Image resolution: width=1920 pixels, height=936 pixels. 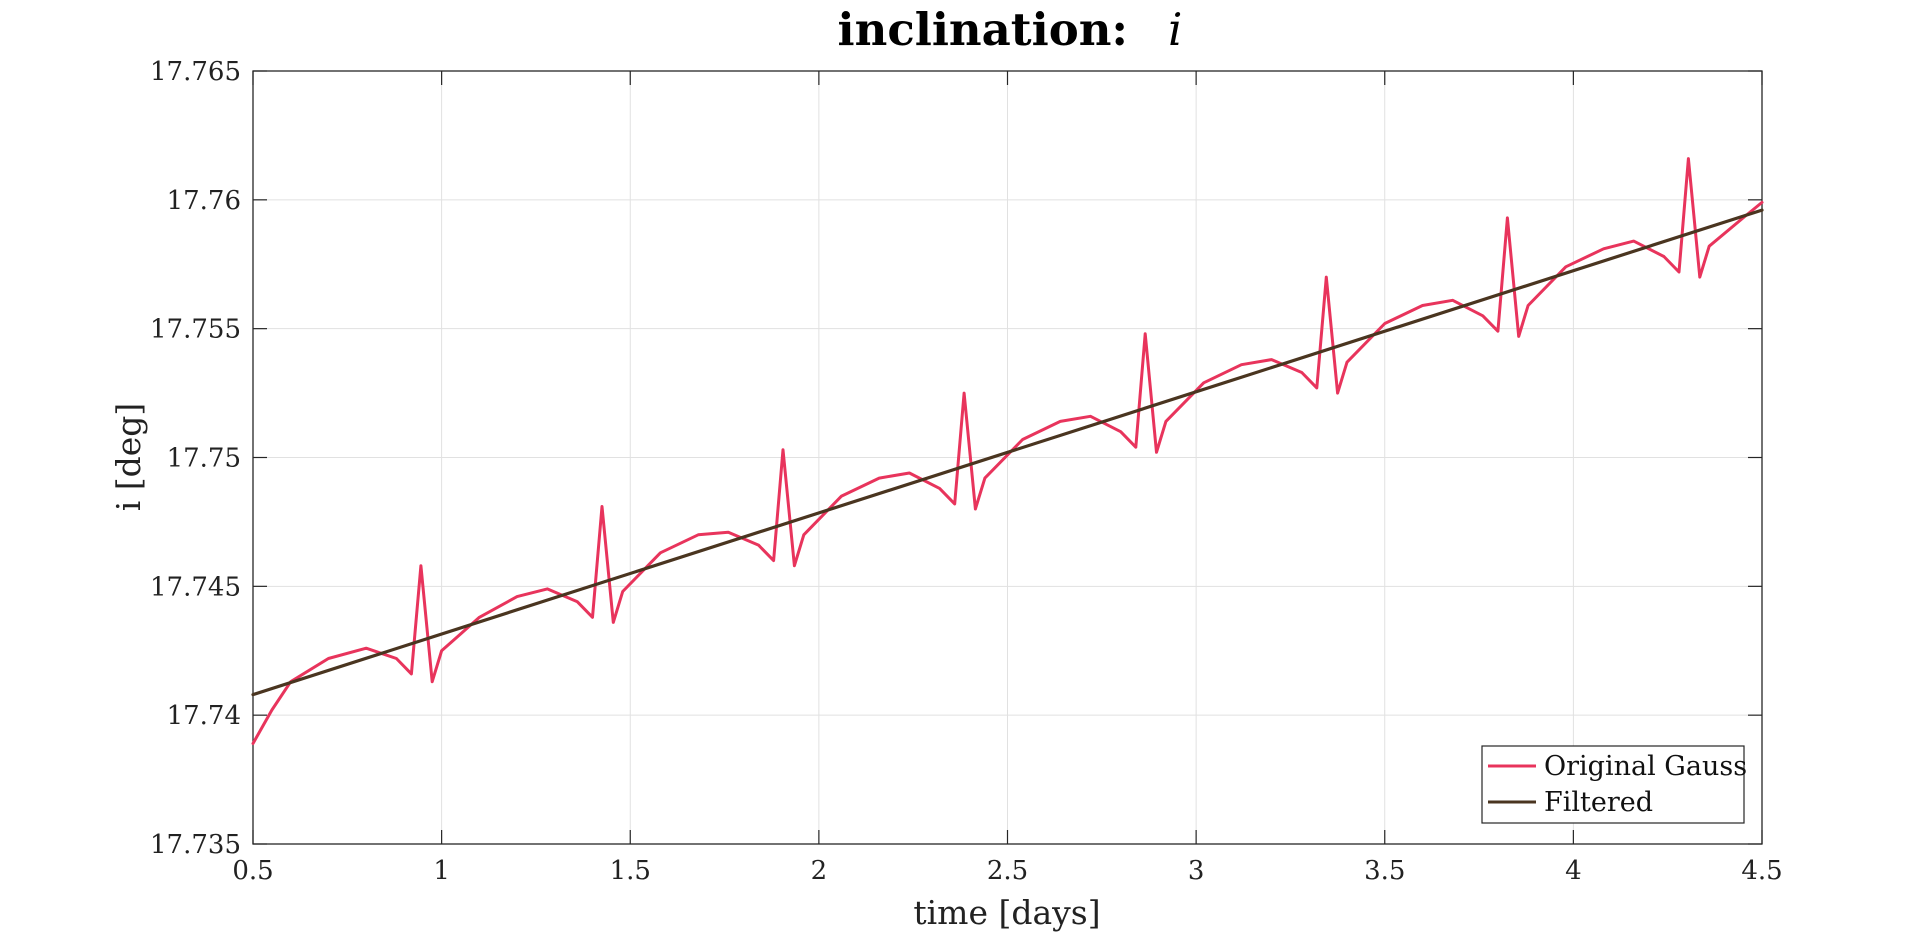 I want to click on x-axis-label: time [days], so click(x=1006, y=912).